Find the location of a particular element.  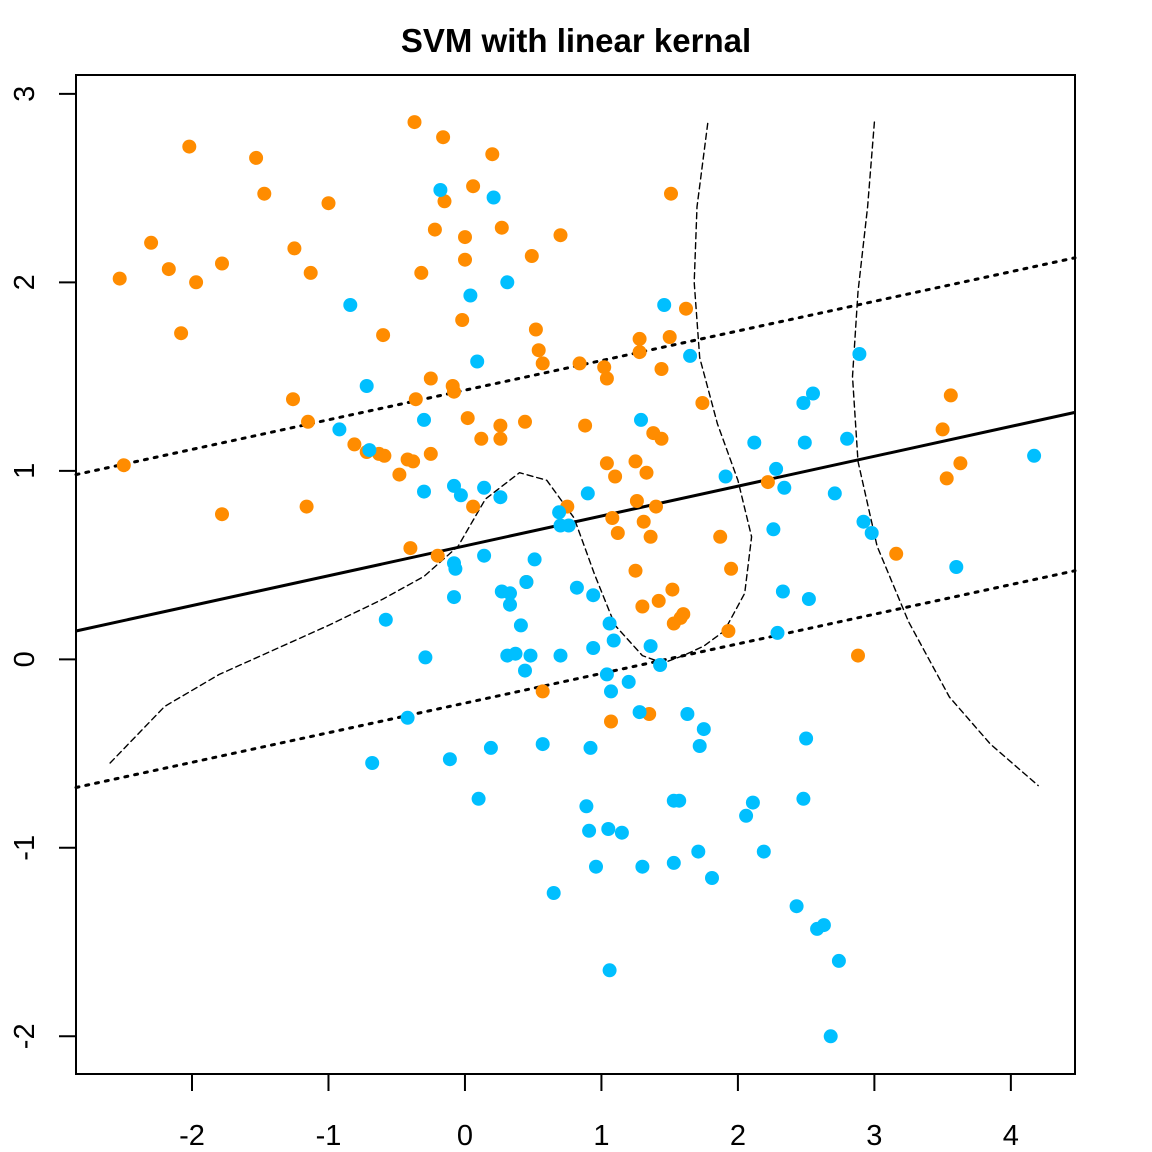

x-tick-label: 3 is located at coordinates (874, 1136).